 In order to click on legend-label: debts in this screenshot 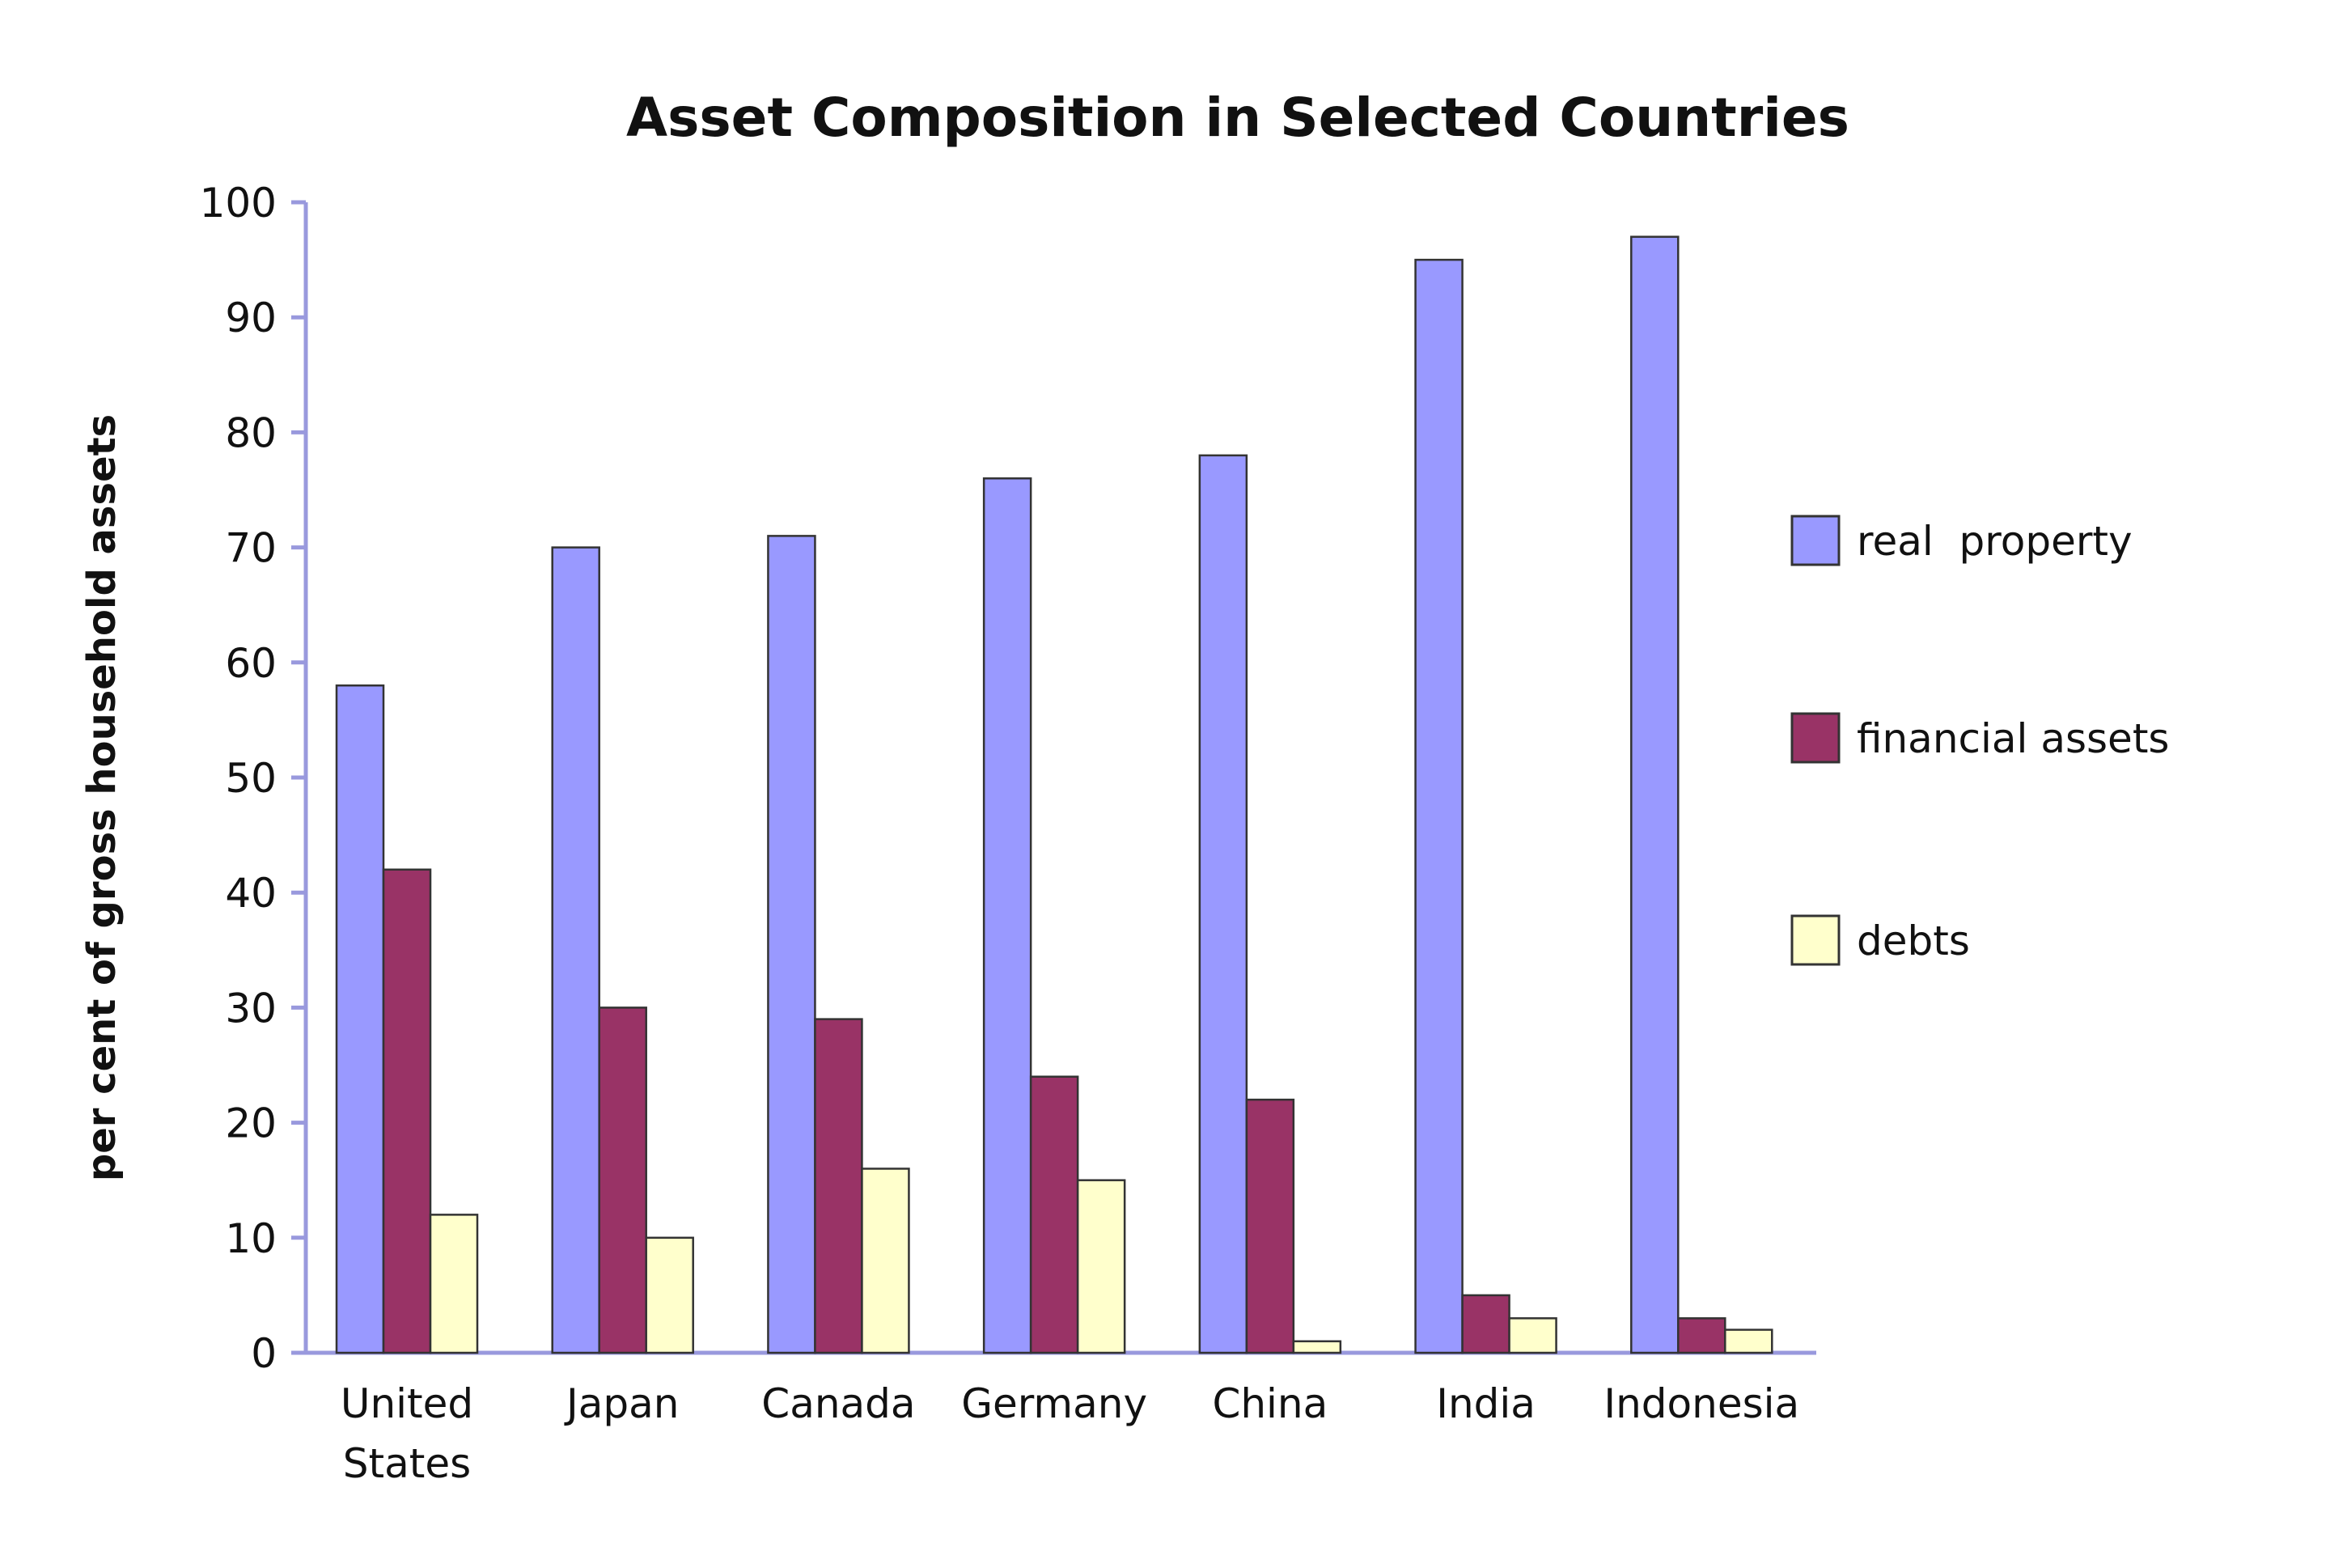, I will do `click(1913, 941)`.